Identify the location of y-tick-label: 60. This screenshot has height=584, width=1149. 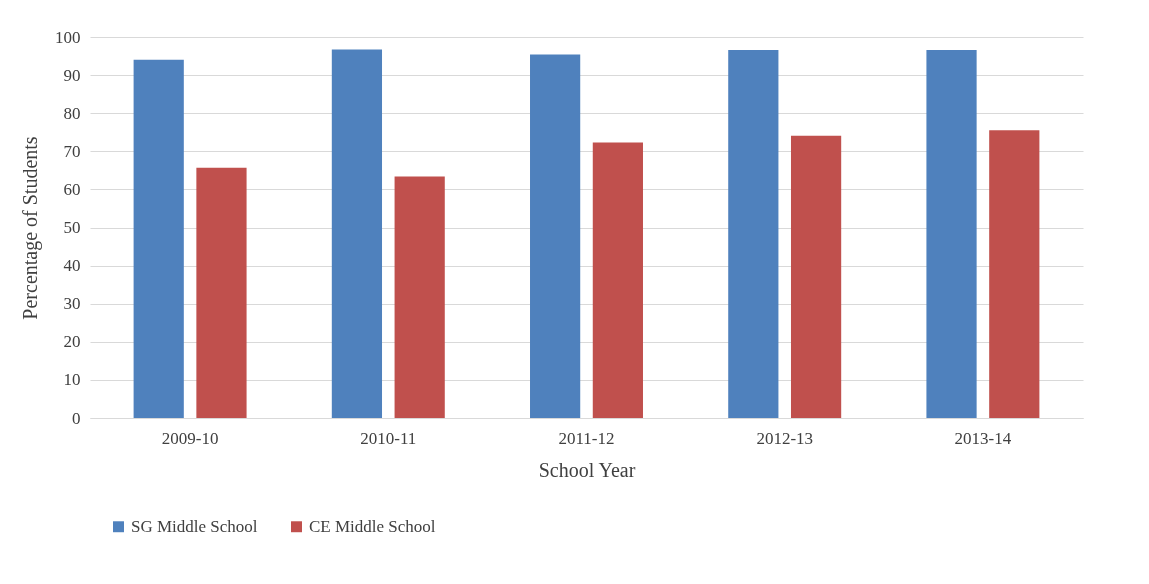
(72, 189).